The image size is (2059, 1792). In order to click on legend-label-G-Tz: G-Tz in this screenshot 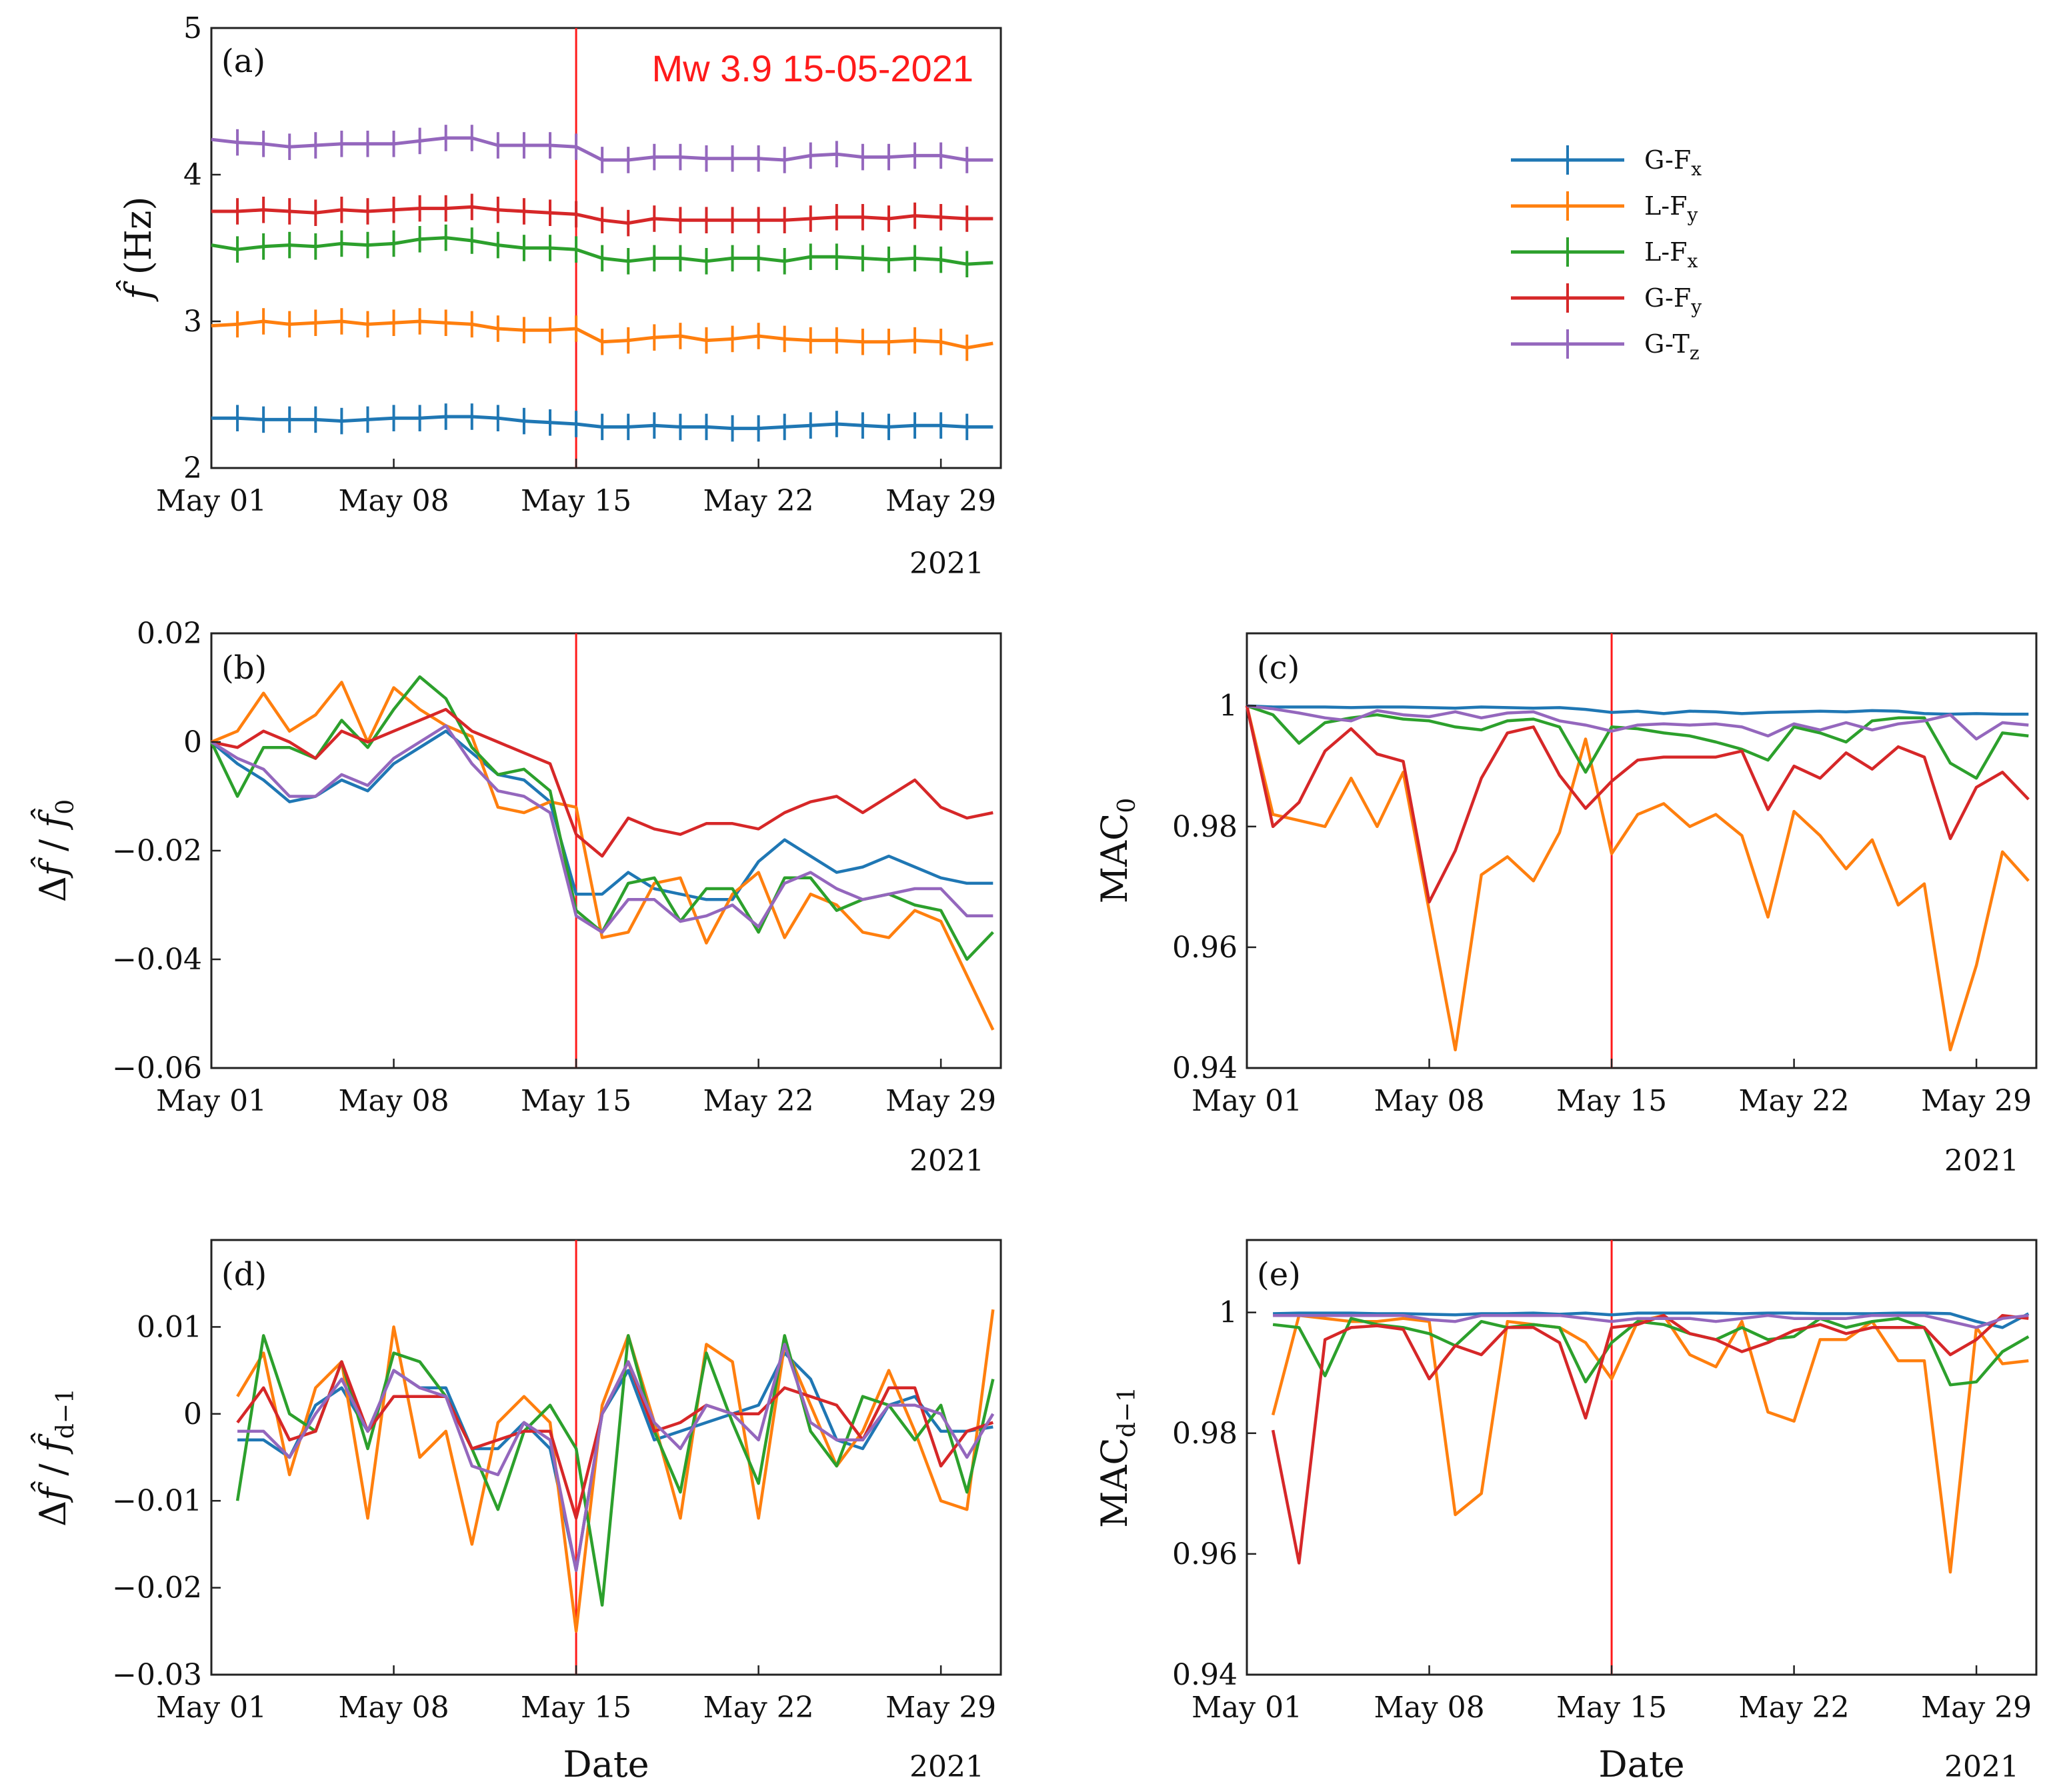, I will do `click(1672, 346)`.